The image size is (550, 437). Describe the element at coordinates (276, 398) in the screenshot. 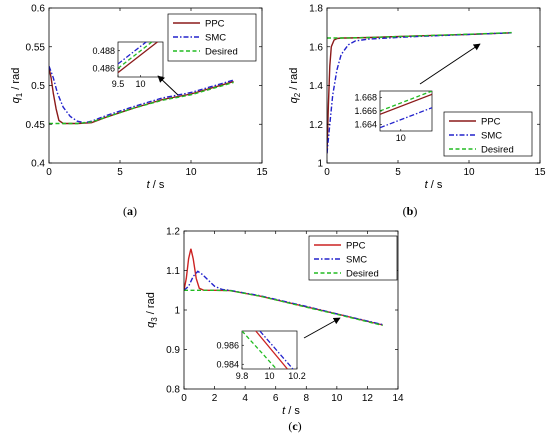

I see `x-tick-label: 6` at that location.